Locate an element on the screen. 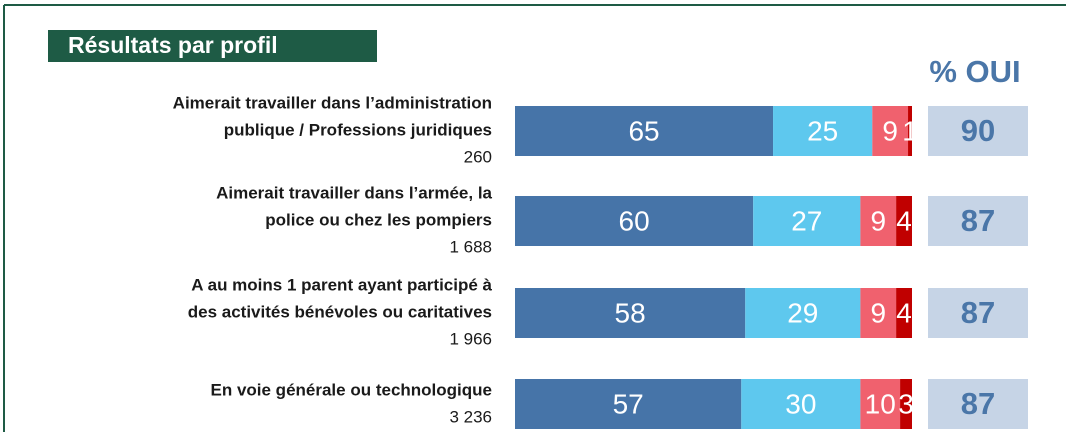 This screenshot has height=432, width=1066. value-label: 30 is located at coordinates (800, 403).